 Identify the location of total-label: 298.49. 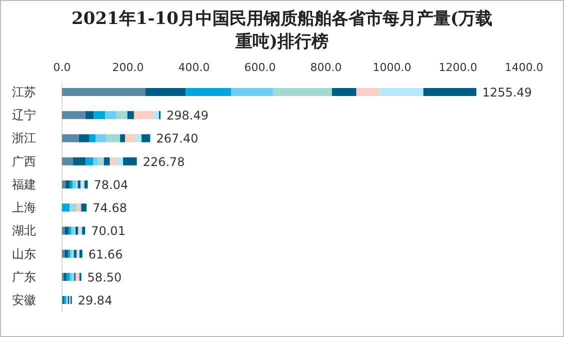
(187, 115).